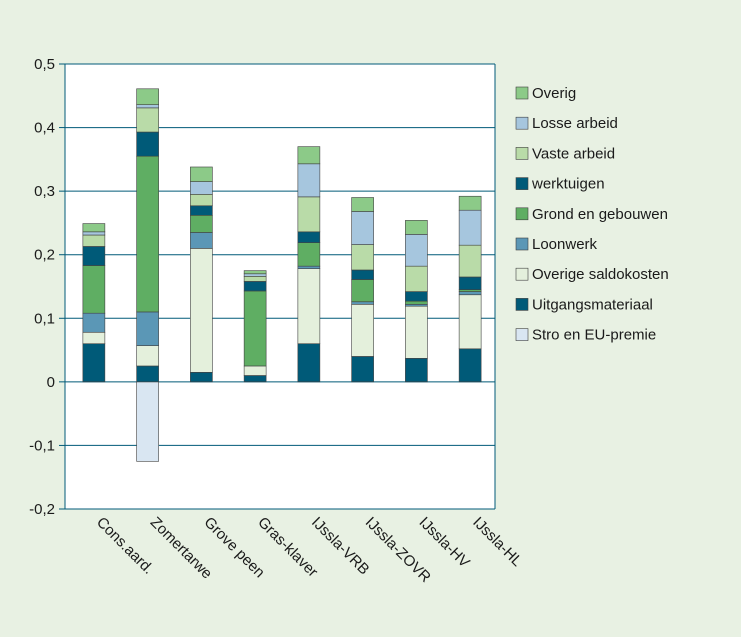 Image resolution: width=741 pixels, height=637 pixels. I want to click on legend-label: Uitgangsmateriaal, so click(592, 304).